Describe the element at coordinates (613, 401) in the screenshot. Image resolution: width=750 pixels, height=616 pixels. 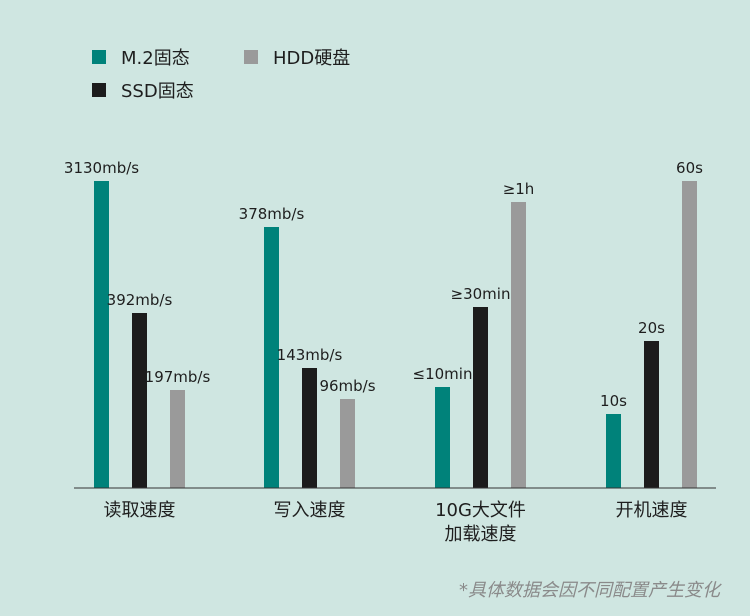
I see `data-label: 10s` at that location.